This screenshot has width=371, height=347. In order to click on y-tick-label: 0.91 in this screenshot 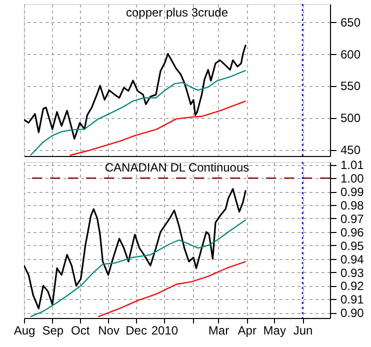, I will do `click(352, 299)`.